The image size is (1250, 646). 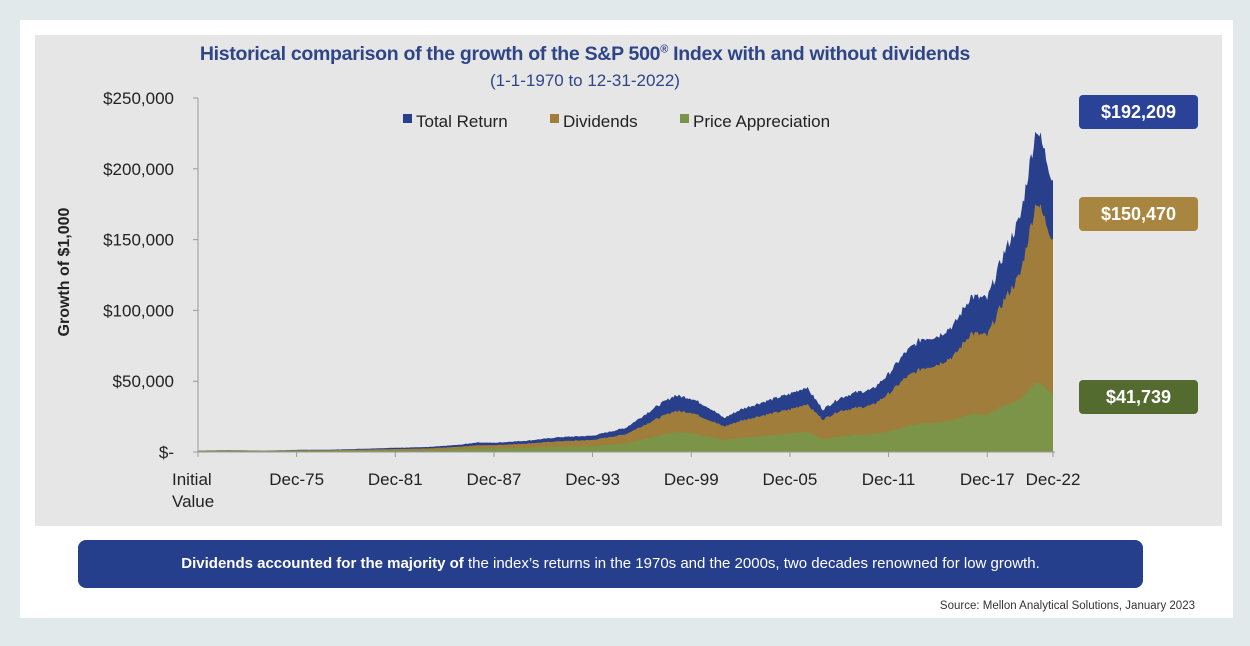 What do you see at coordinates (664, 49) in the screenshot?
I see `registered-mark: ®` at bounding box center [664, 49].